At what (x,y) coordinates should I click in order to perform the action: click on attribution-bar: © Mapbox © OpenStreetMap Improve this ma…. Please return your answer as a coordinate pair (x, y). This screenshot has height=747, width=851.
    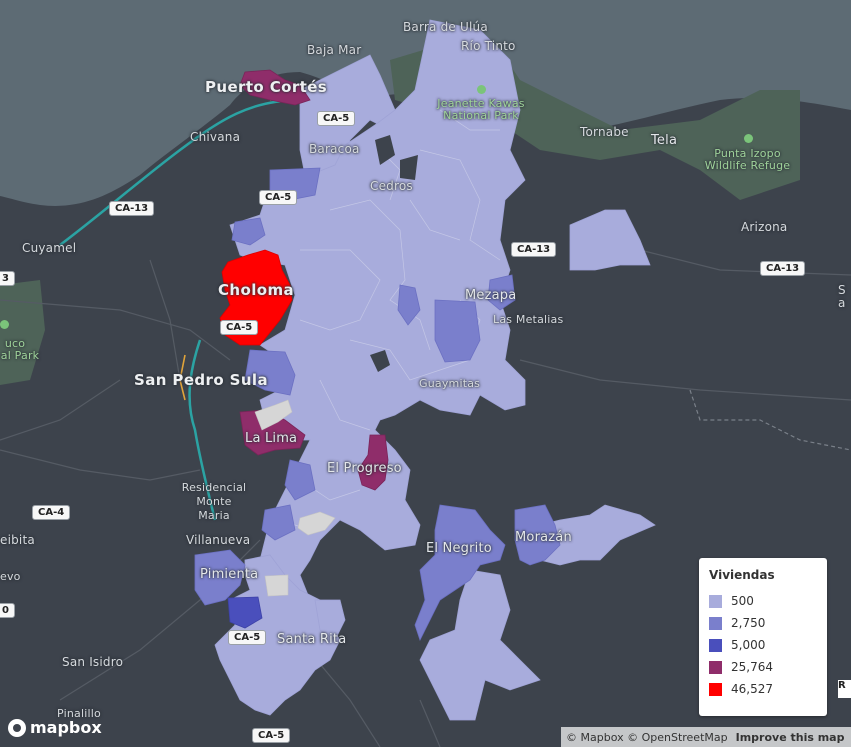
    Looking at the image, I should click on (706, 737).